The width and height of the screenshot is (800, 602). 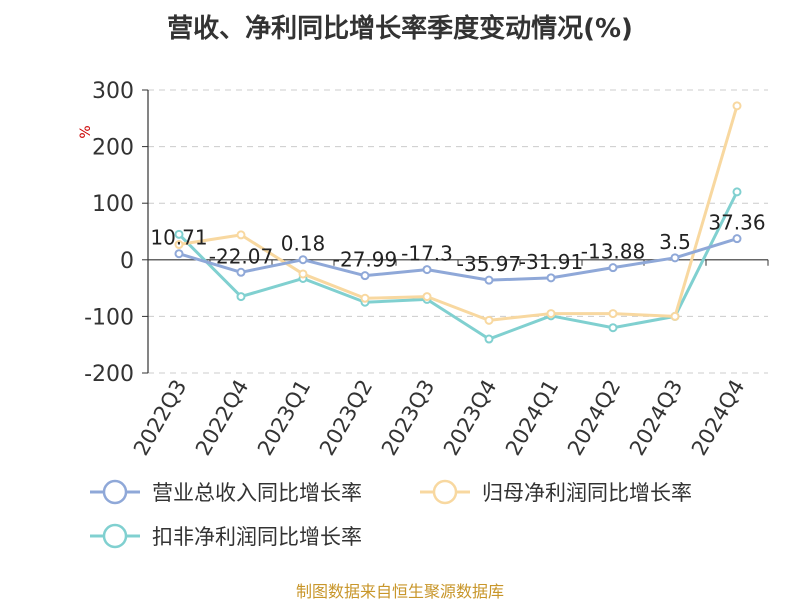 I want to click on legend-label: 归母净利润同比增长率, so click(x=587, y=493).